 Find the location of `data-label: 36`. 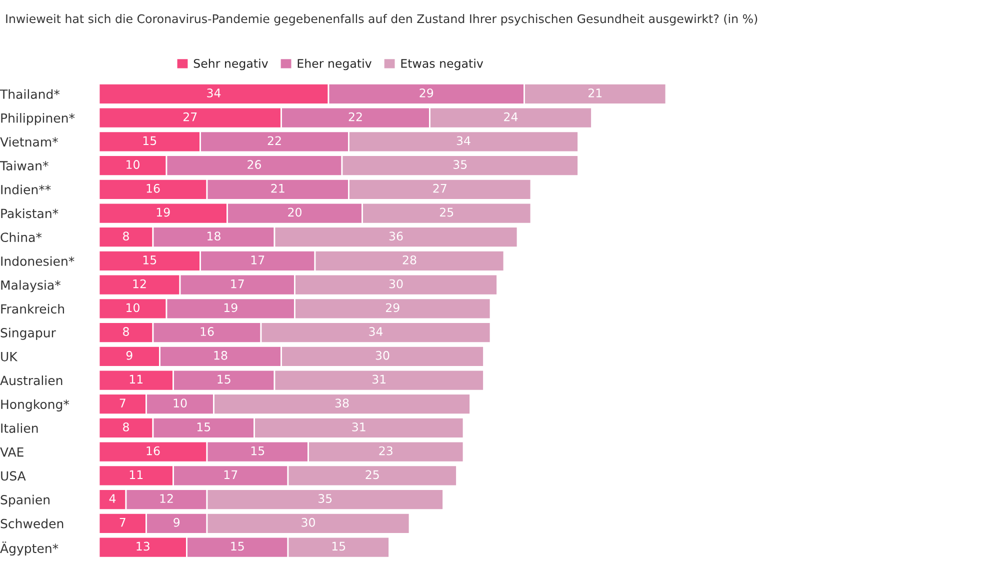

data-label: 36 is located at coordinates (396, 236).